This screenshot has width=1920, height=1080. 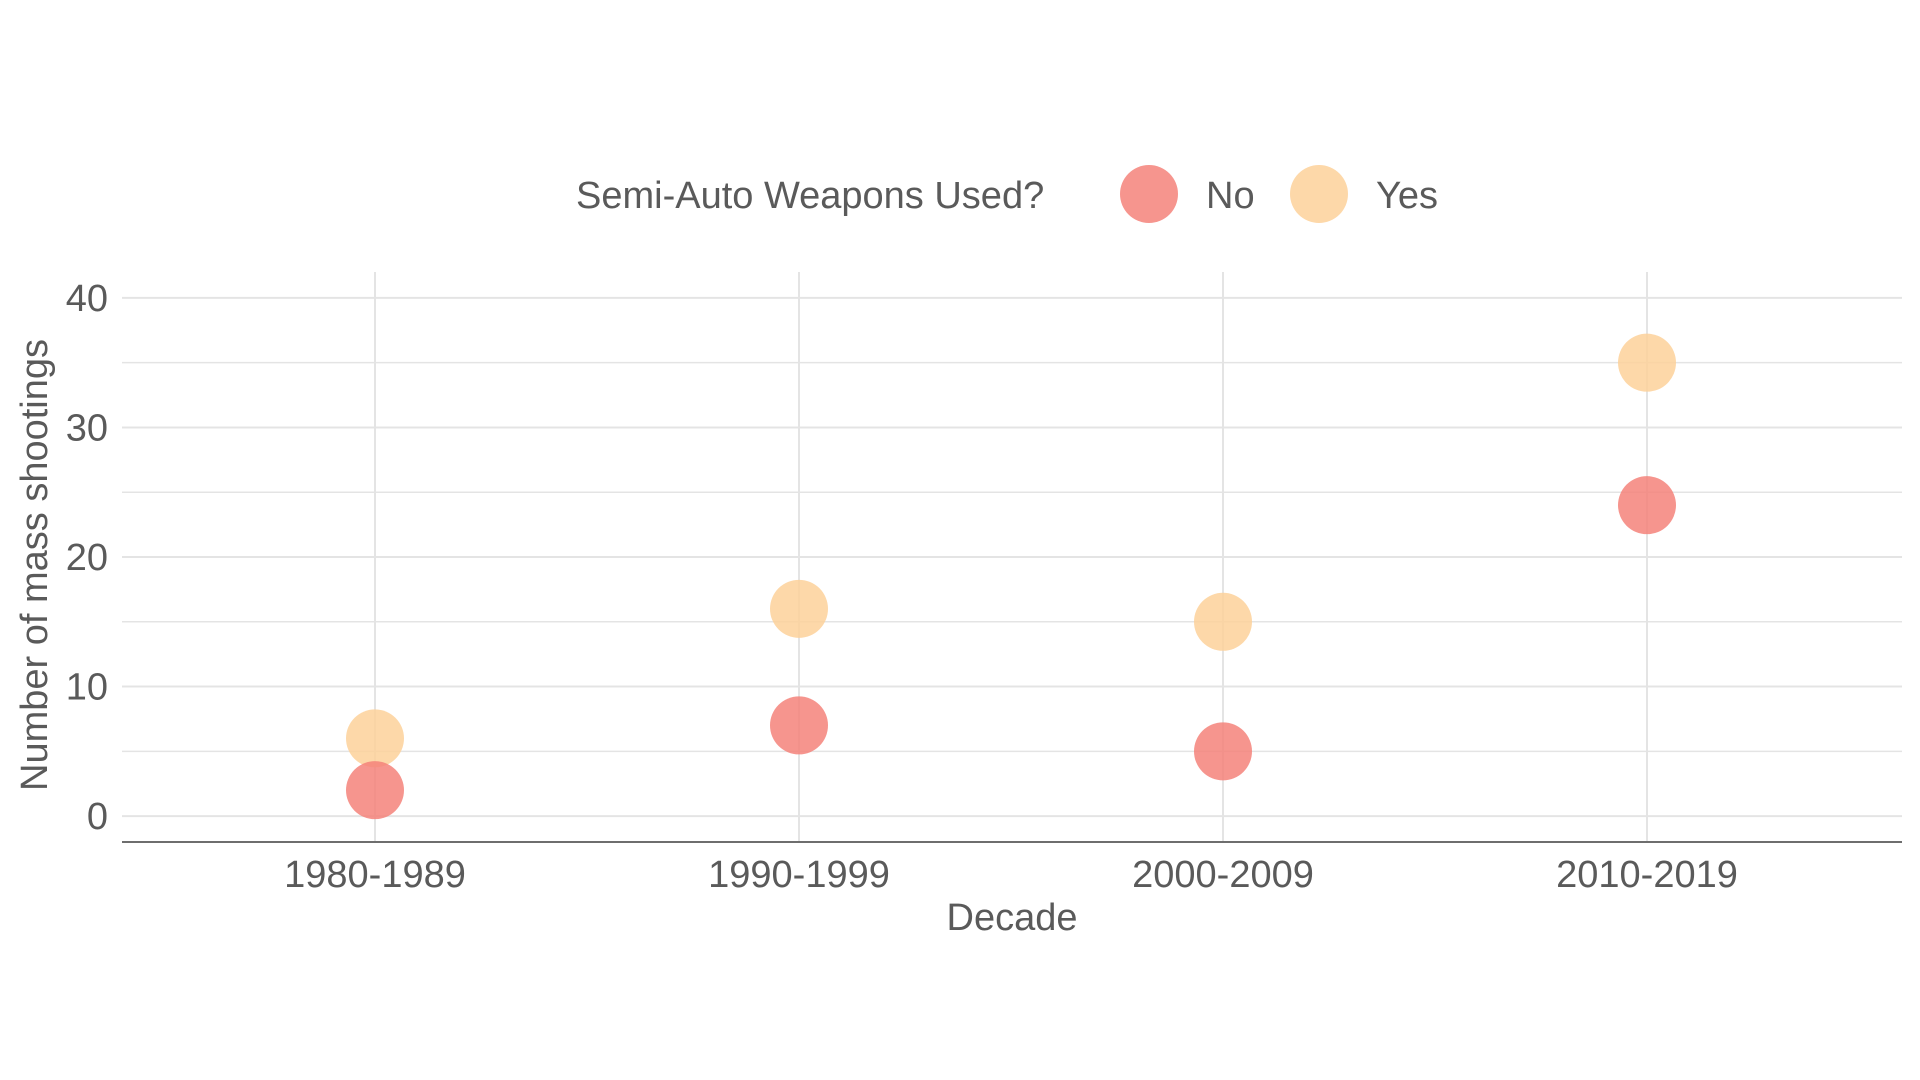 I want to click on y-tick-label: 20, so click(x=87, y=558).